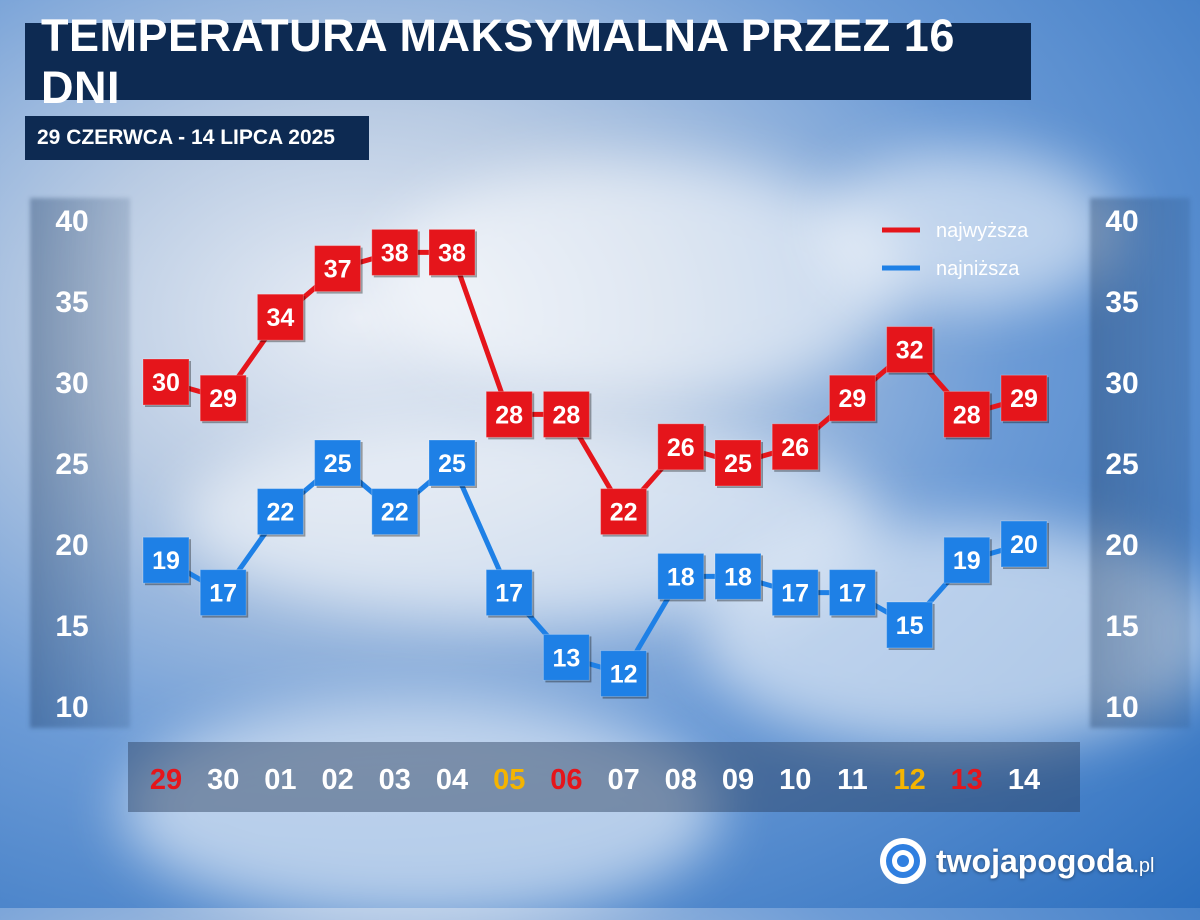 Image resolution: width=1200 pixels, height=920 pixels. Describe the element at coordinates (909, 780) in the screenshot. I see `x-tick-label: 12` at that location.